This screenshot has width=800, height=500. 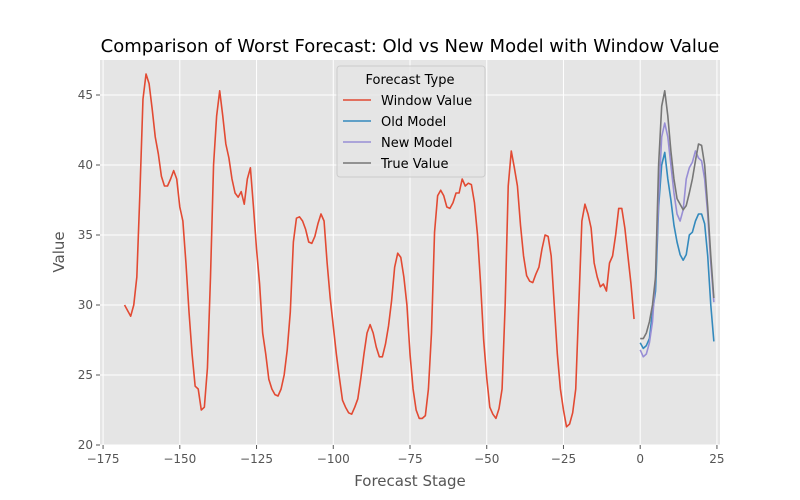 What do you see at coordinates (414, 164) in the screenshot?
I see `legend-label-true-value: True Value` at bounding box center [414, 164].